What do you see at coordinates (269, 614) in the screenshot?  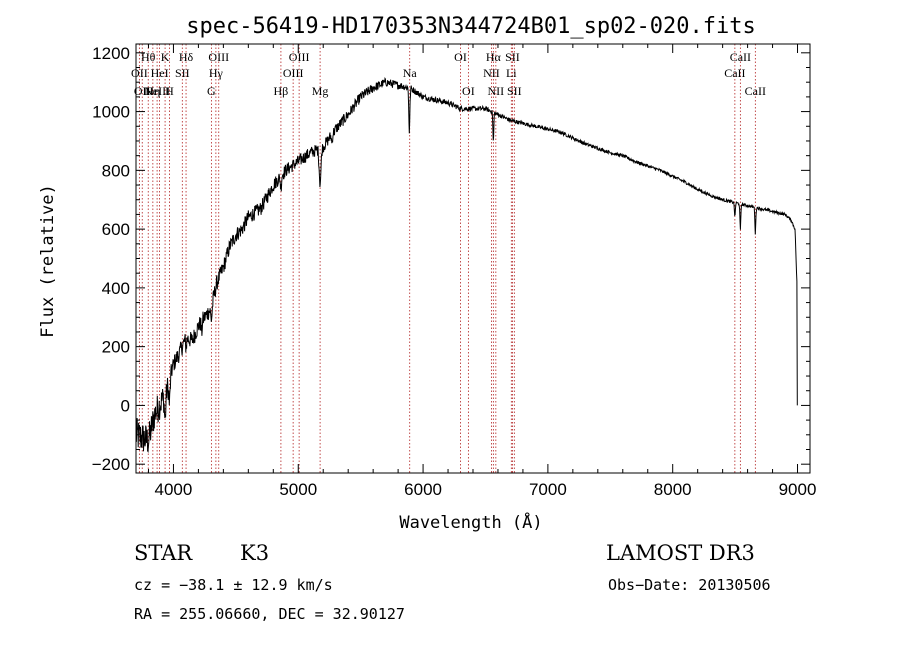 I see `coordinates: RA = 255.06660, DEC = 32.90127` at bounding box center [269, 614].